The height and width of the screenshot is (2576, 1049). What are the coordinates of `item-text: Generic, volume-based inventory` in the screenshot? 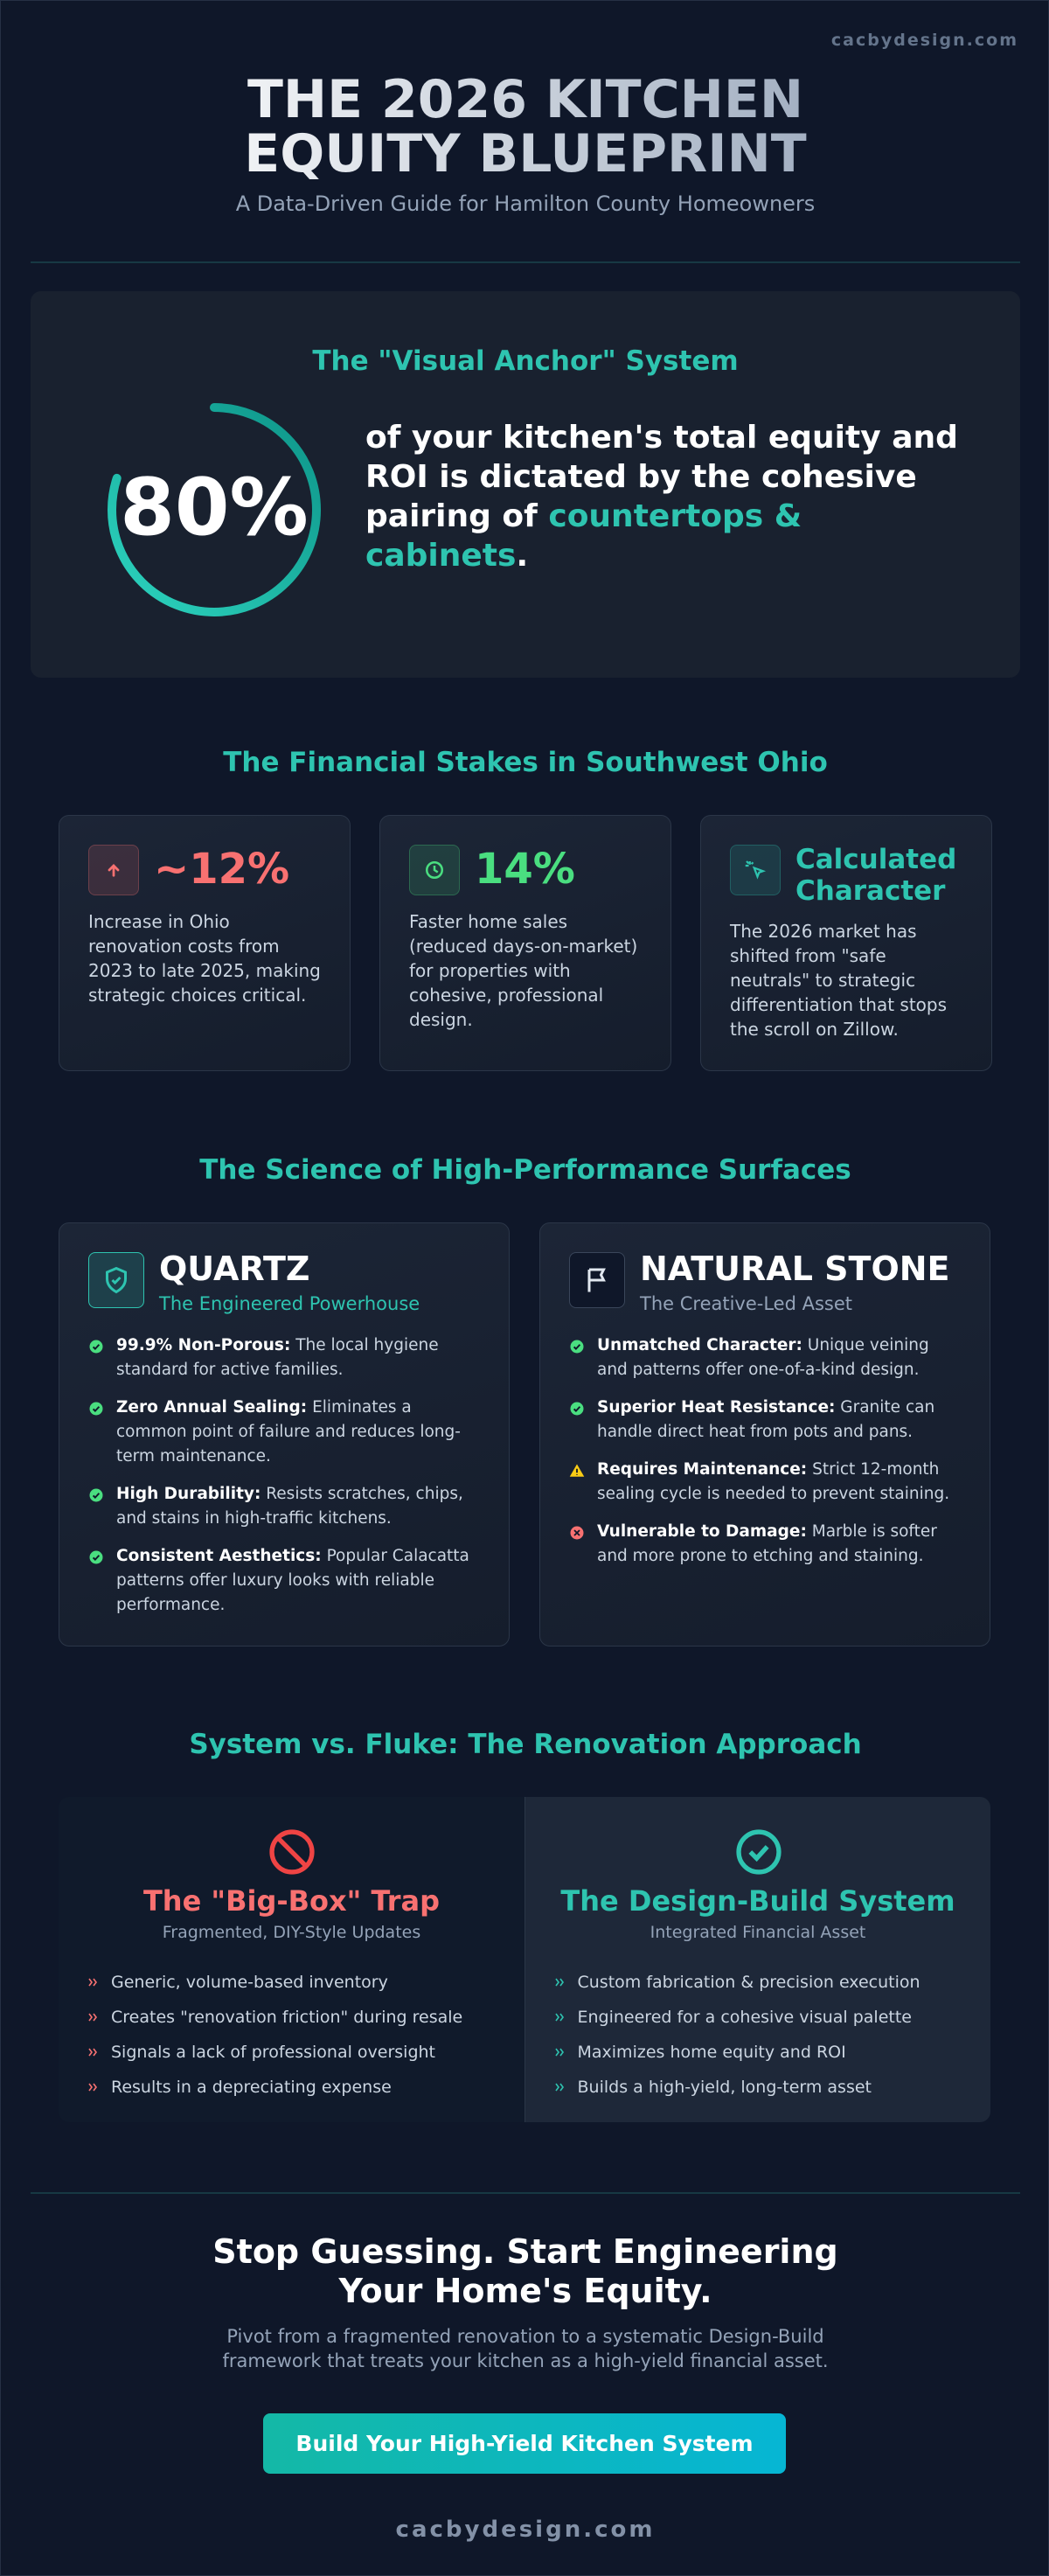 It's located at (249, 1983).